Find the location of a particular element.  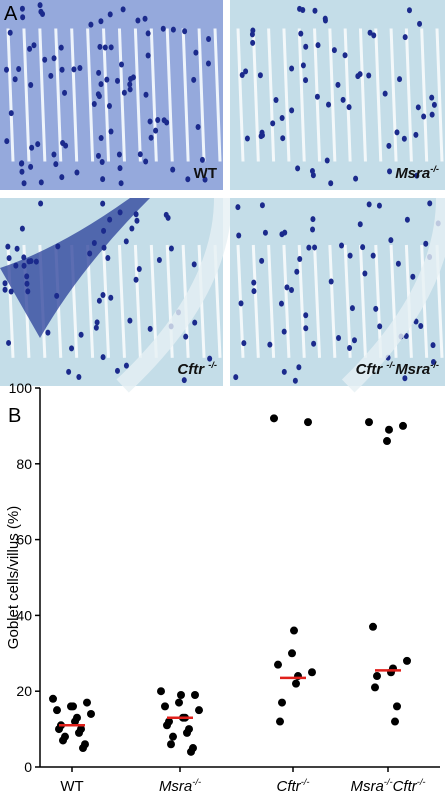

y-axis-label: Goblet cells/villus (%) is located at coordinates (13, 577).